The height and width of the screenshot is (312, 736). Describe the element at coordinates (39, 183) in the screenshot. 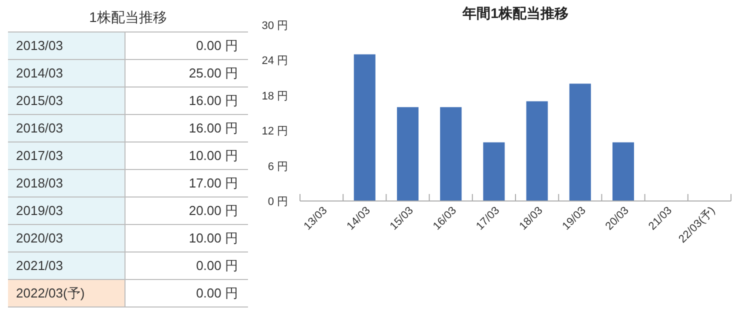

I see `category-label: 2018/03` at that location.